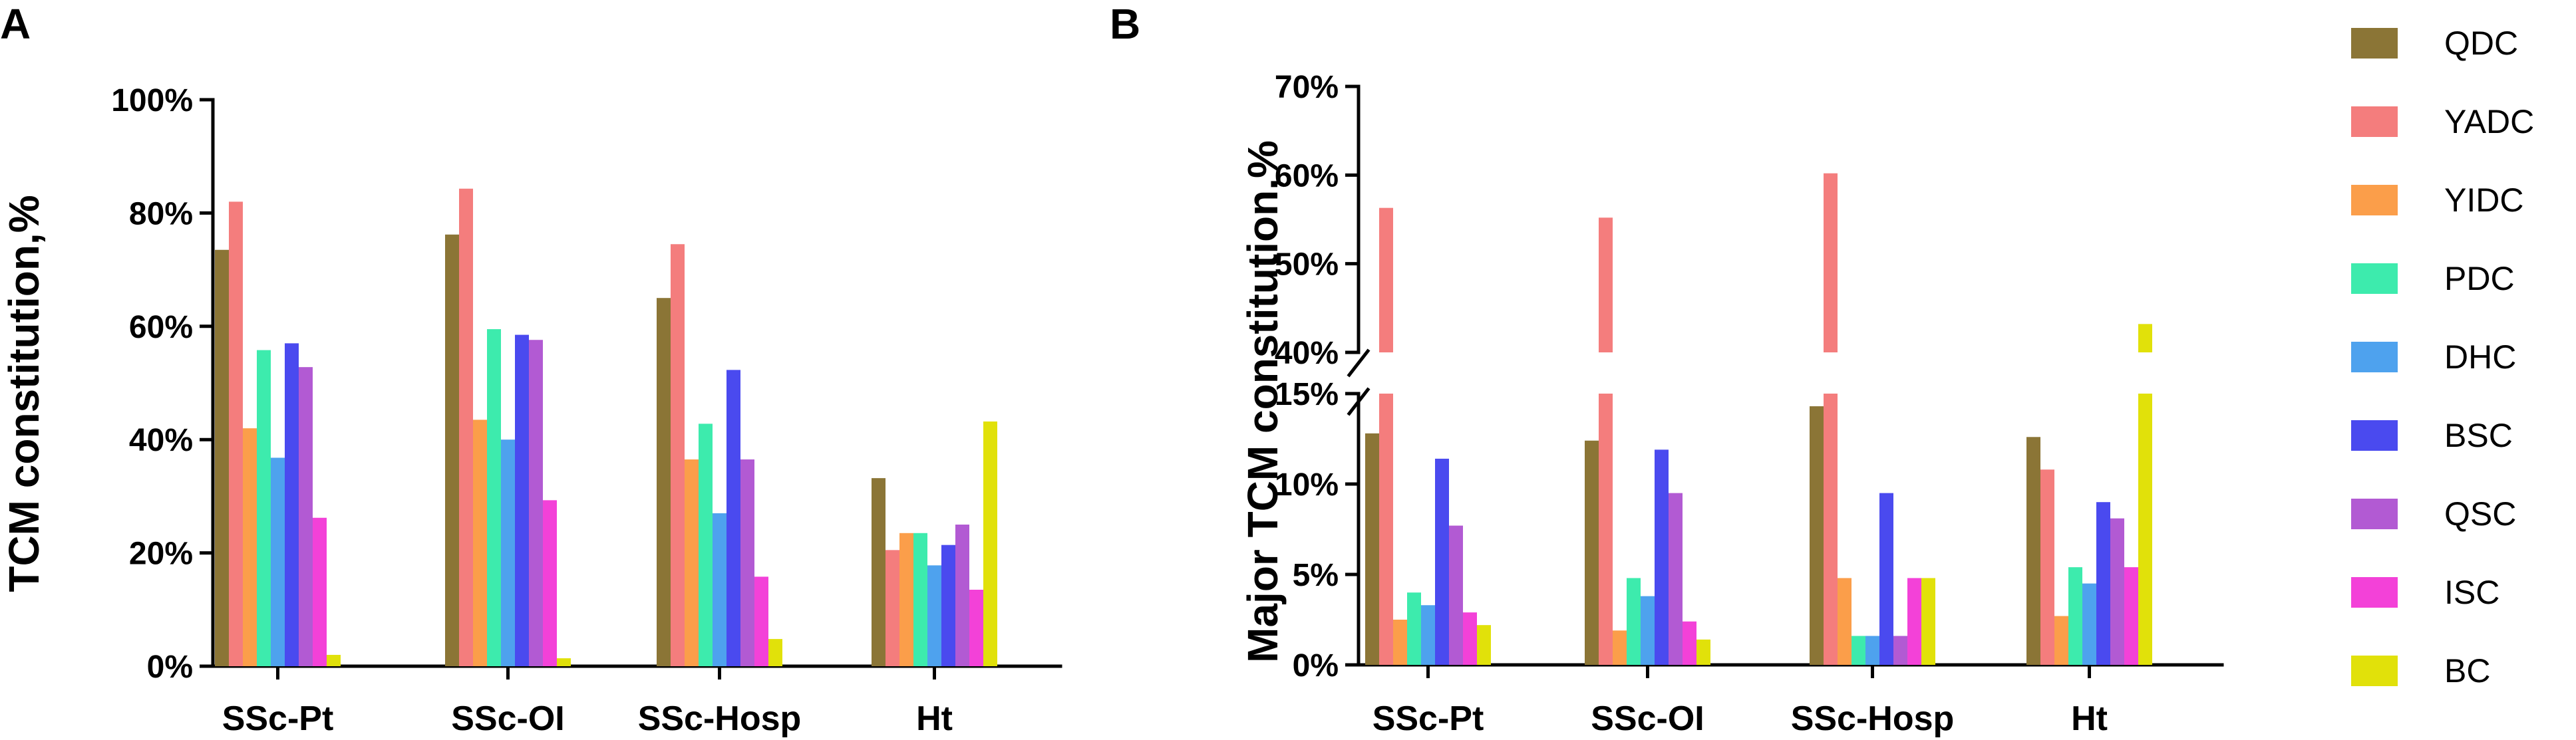  Describe the element at coordinates (550, 583) in the screenshot. I see `panel-a-bar-ssc-oi-isc` at that location.